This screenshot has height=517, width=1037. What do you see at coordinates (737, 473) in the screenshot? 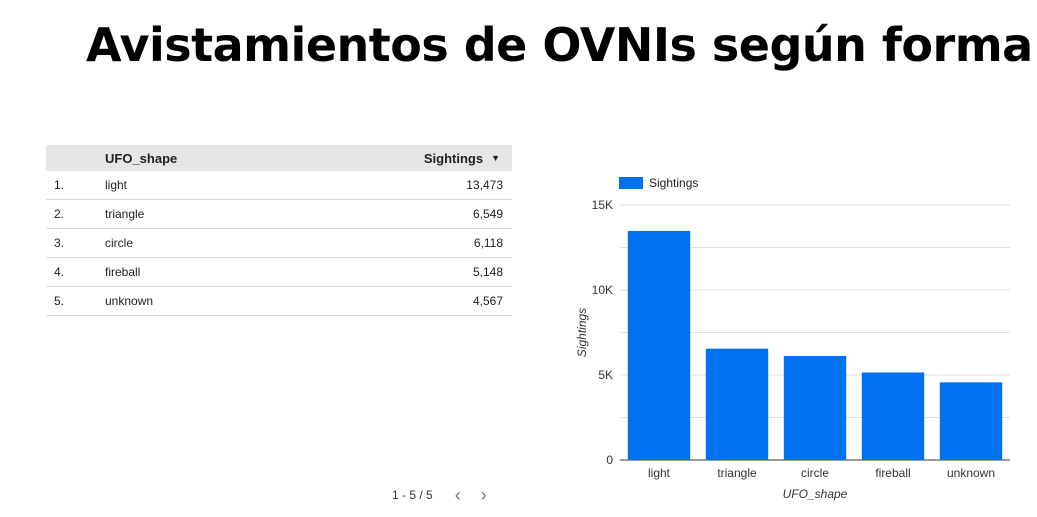
I see `x-tick-label: triangle` at bounding box center [737, 473].